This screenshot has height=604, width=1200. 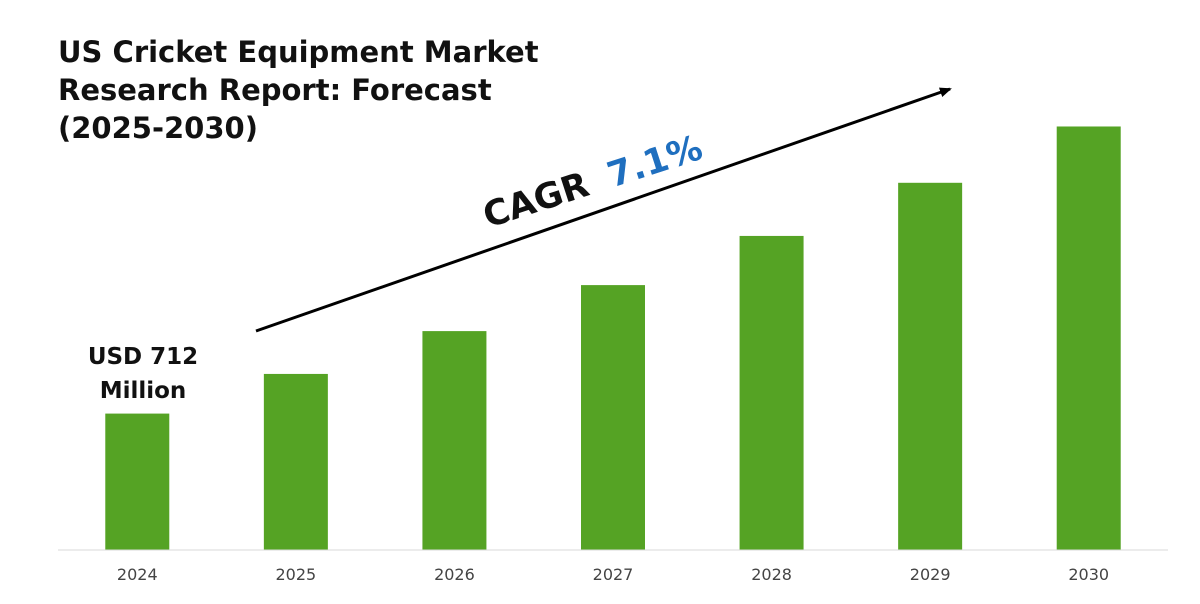 I want to click on x-tick-label-2028: 2028, so click(x=771, y=574).